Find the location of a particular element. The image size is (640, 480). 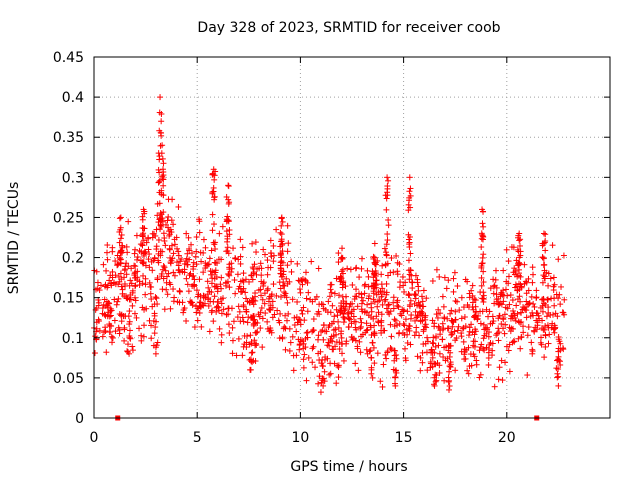

y-tick-label: 0.35 is located at coordinates (68, 138).